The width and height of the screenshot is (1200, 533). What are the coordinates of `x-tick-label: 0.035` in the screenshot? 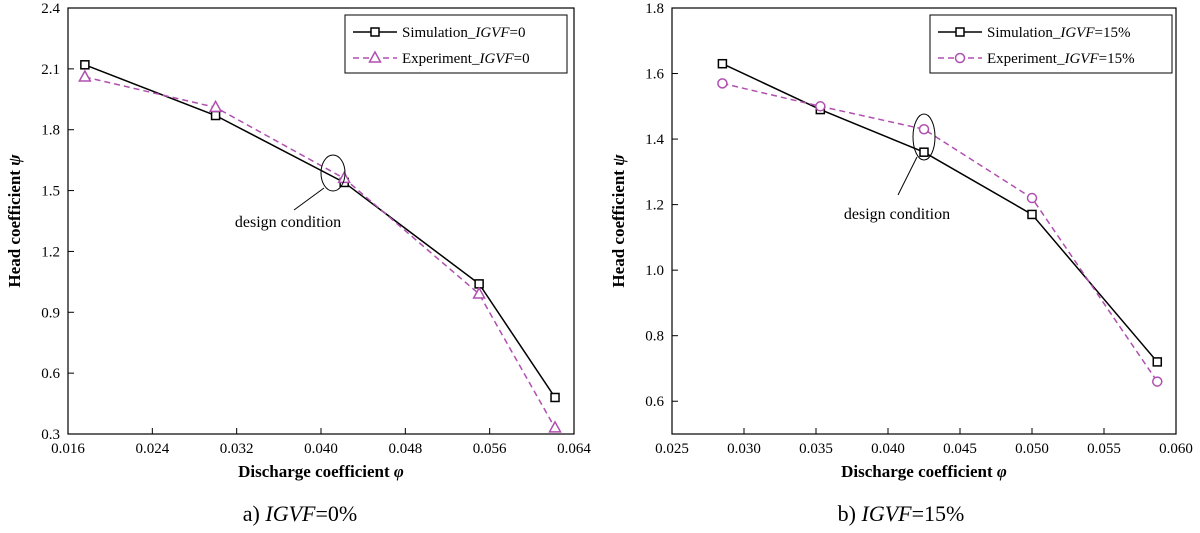 It's located at (816, 449).